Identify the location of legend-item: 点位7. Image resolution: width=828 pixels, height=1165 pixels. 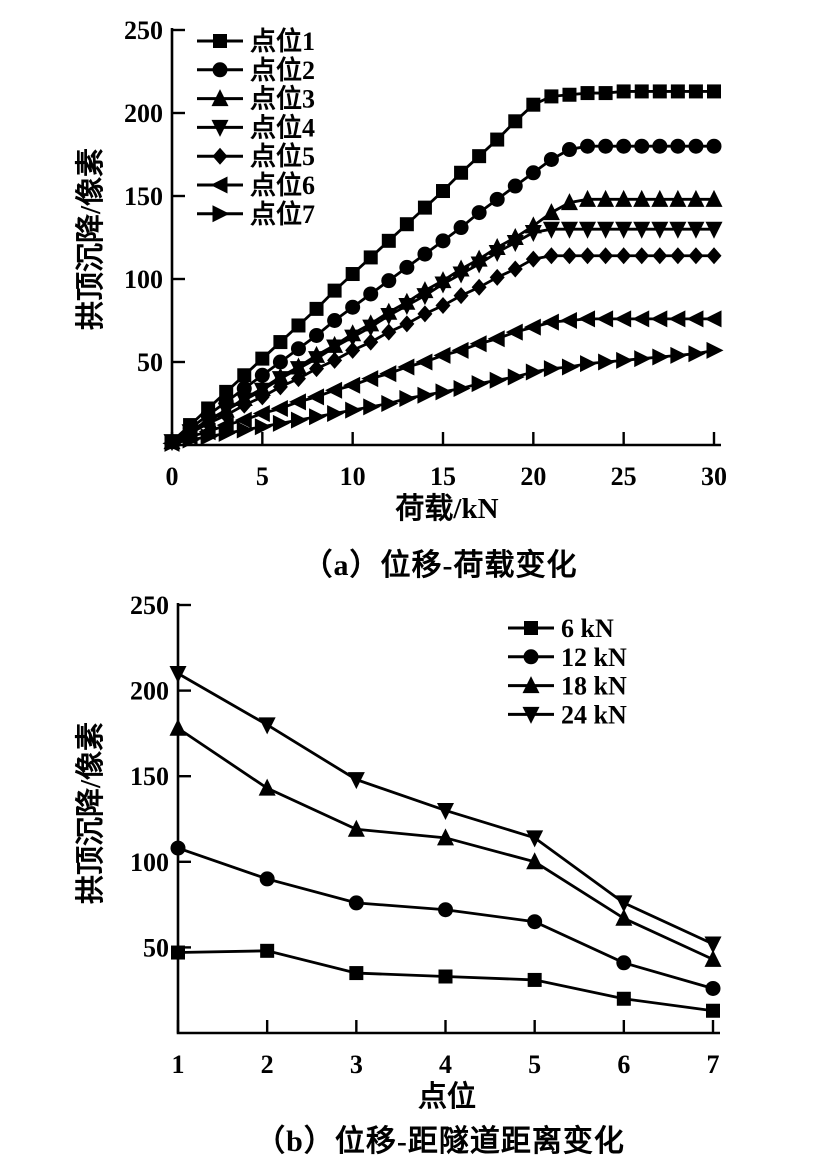
(256, 214).